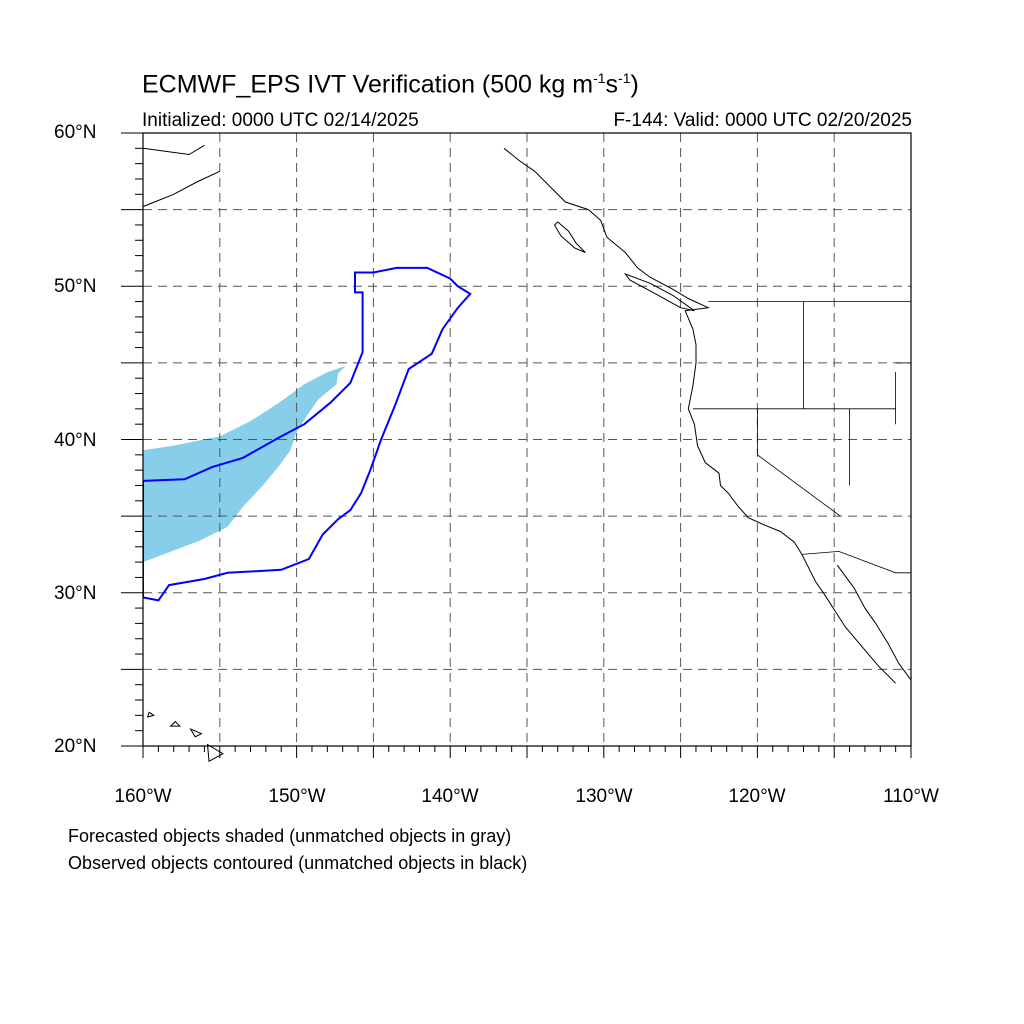 The height and width of the screenshot is (1024, 1024). What do you see at coordinates (75, 593) in the screenshot?
I see `lat-label-30: 30°N` at bounding box center [75, 593].